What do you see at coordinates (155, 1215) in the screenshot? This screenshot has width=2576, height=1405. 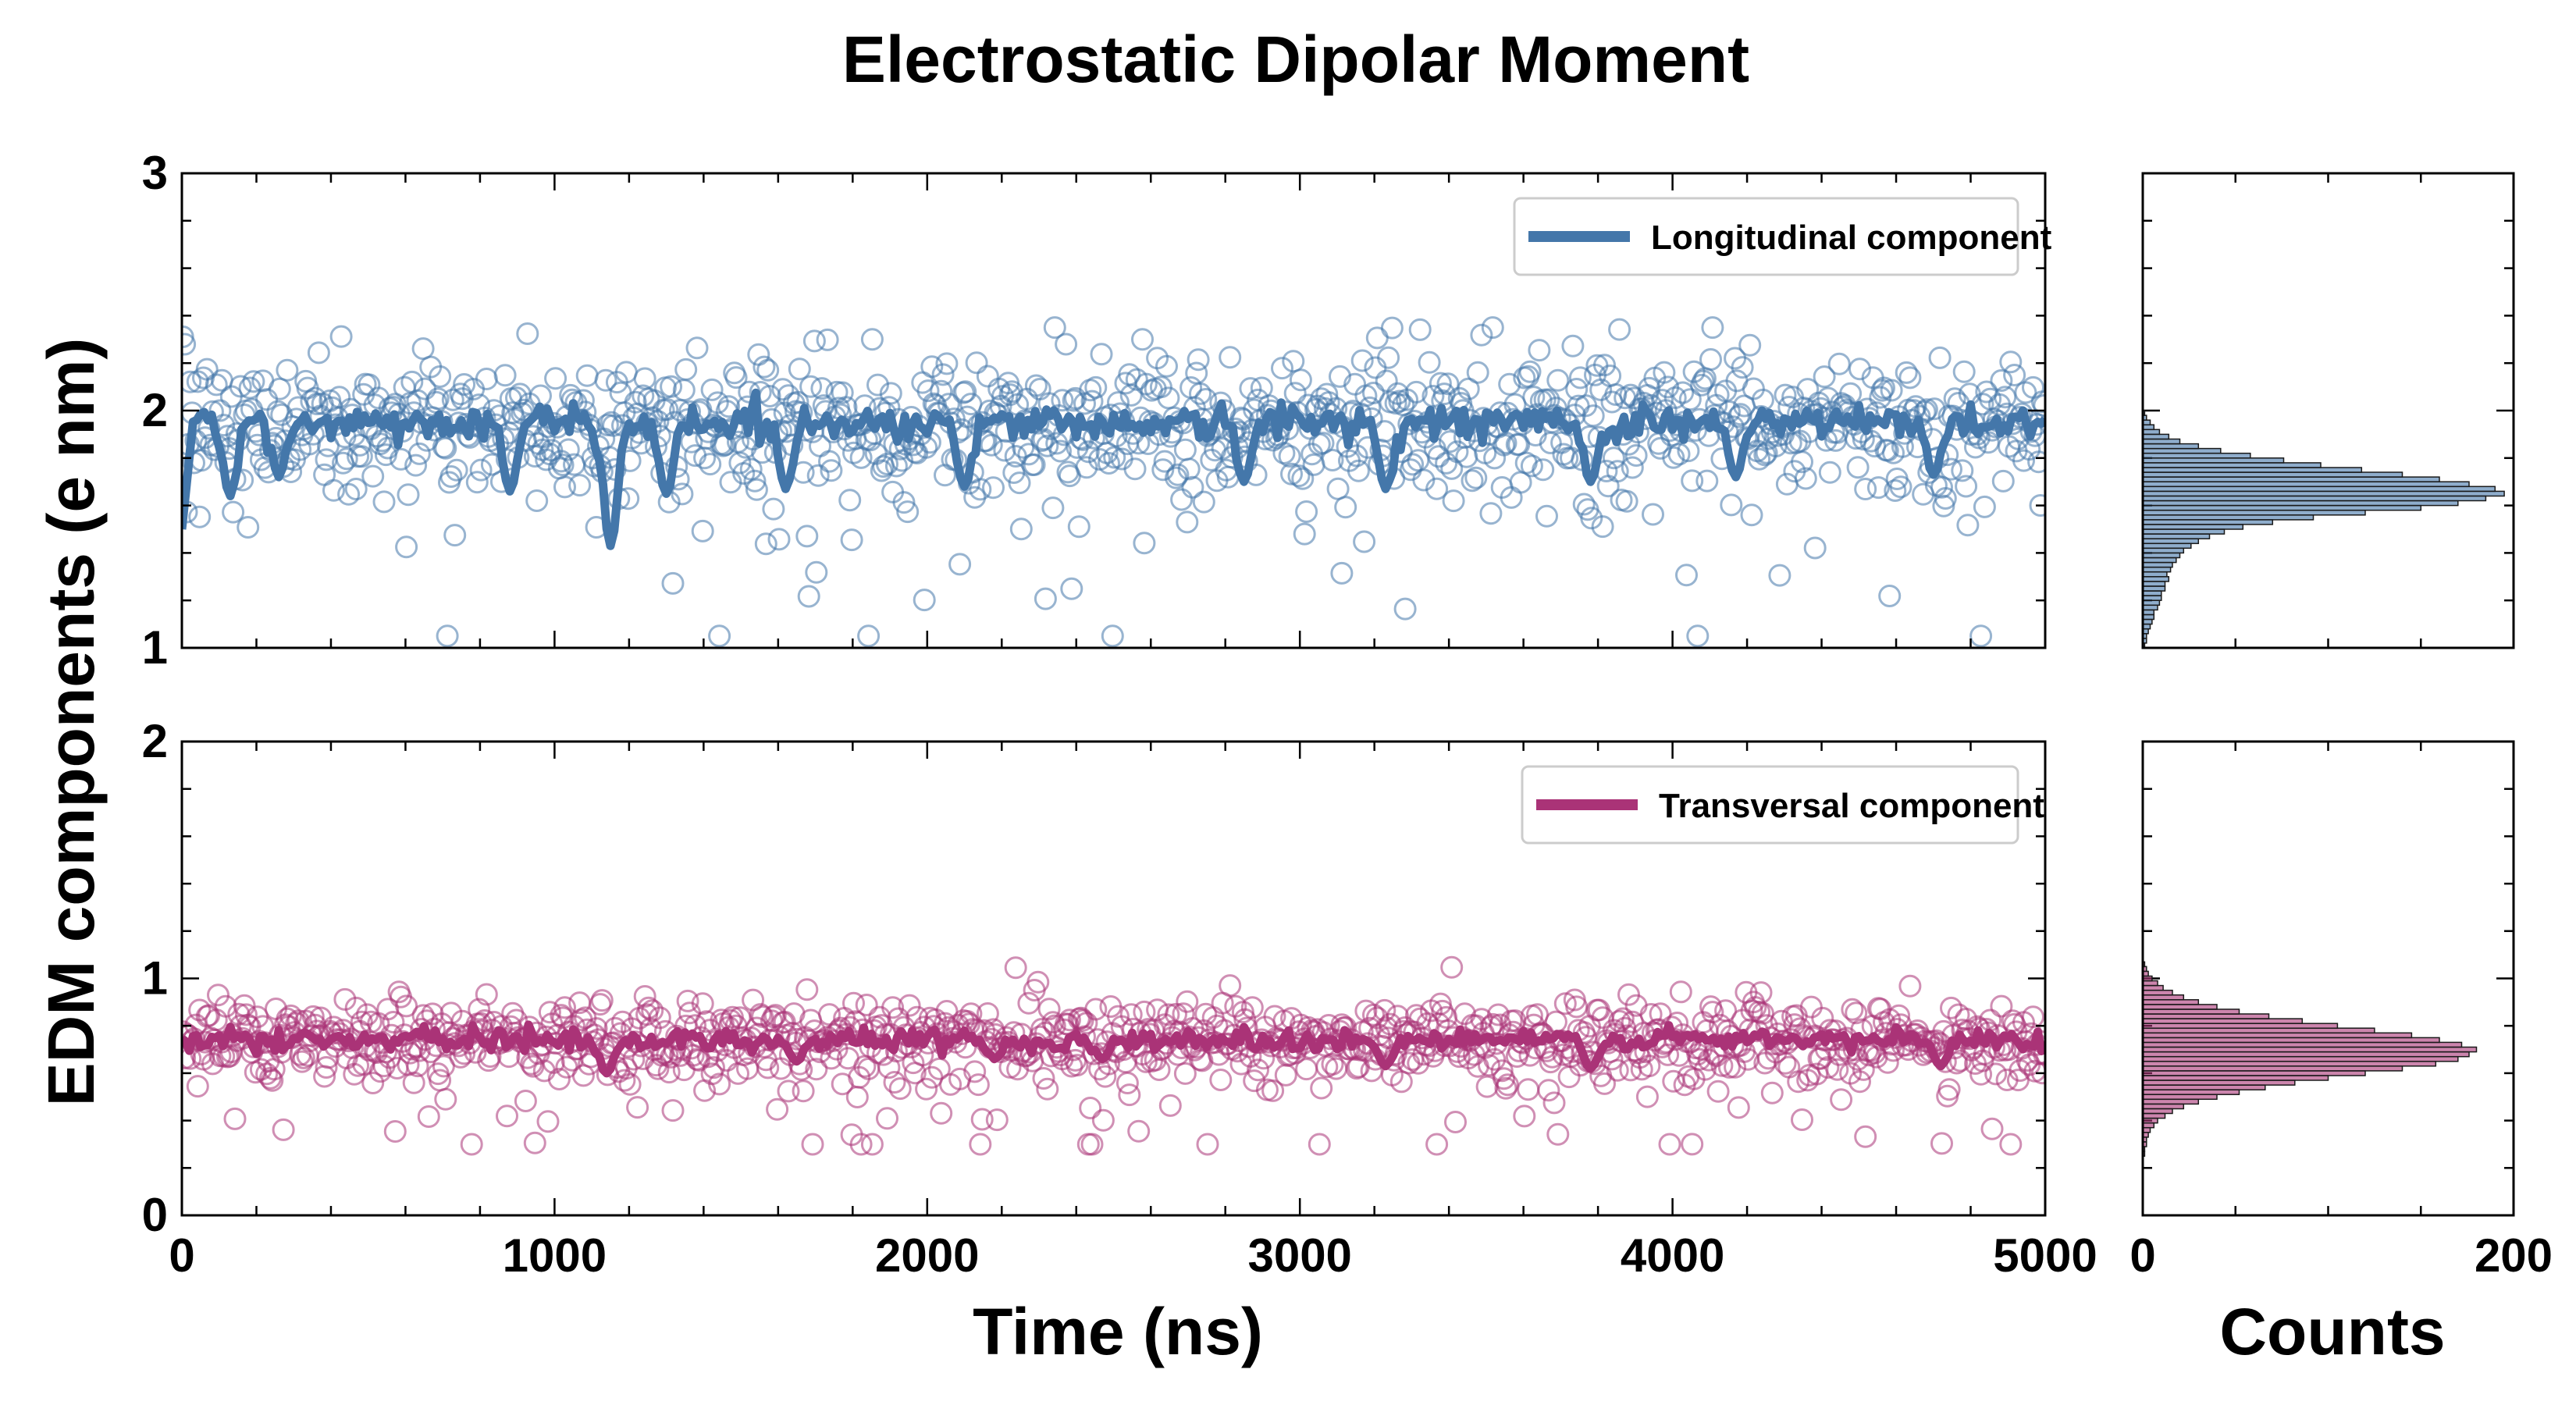 I see `transversal-ytick-label: 0` at bounding box center [155, 1215].